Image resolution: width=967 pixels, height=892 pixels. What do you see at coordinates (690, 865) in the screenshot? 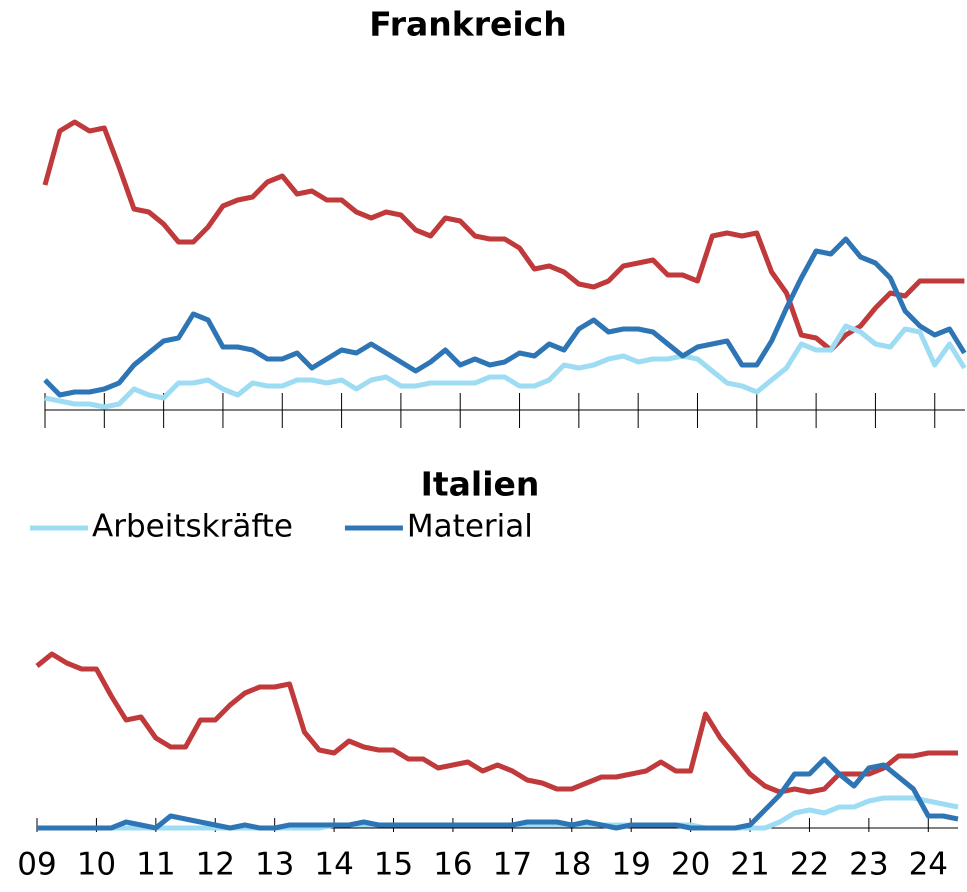
I see `x-tick-label: 20` at bounding box center [690, 865].